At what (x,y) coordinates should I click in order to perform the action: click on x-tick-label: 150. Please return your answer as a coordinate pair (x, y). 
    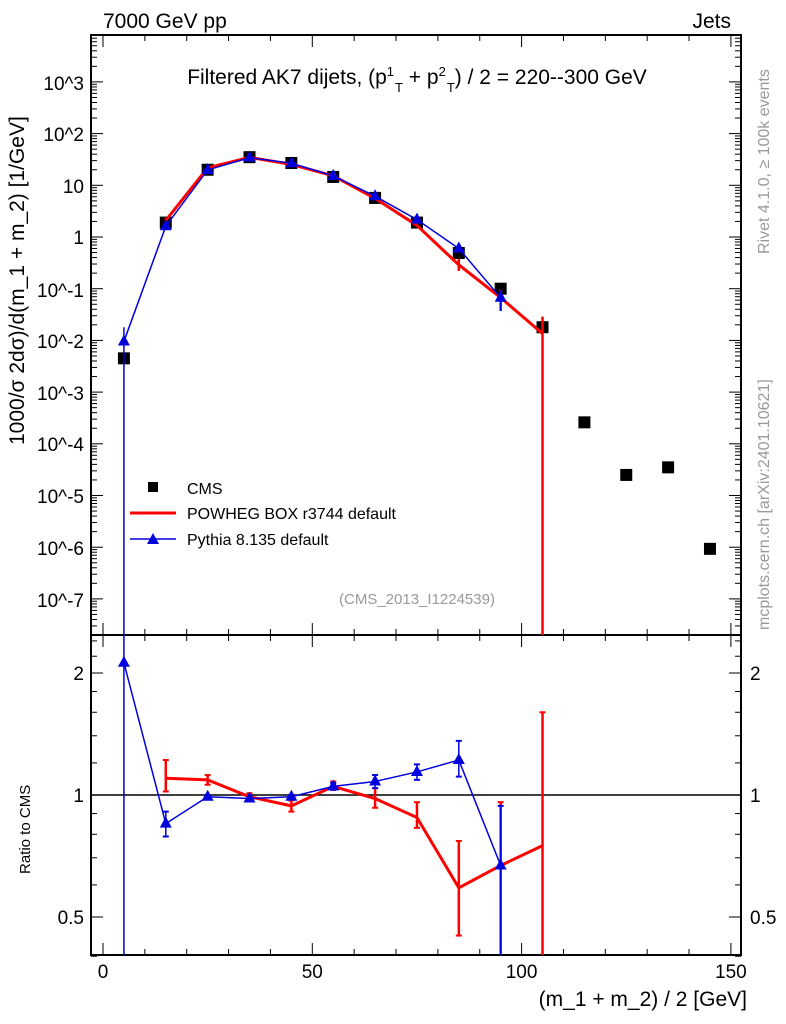
    Looking at the image, I should click on (731, 972).